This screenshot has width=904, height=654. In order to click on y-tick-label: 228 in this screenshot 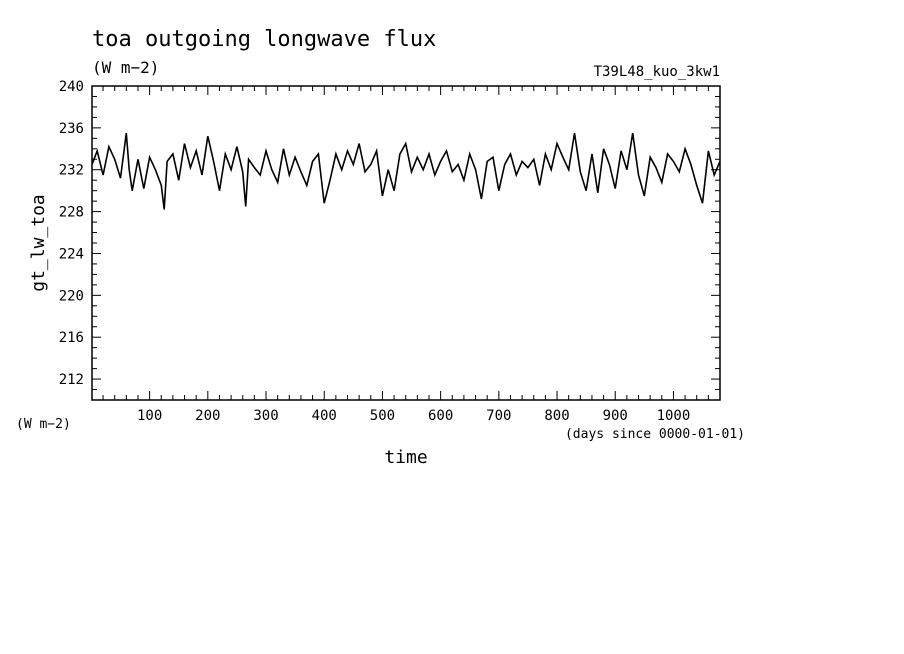, I will do `click(71, 213)`.